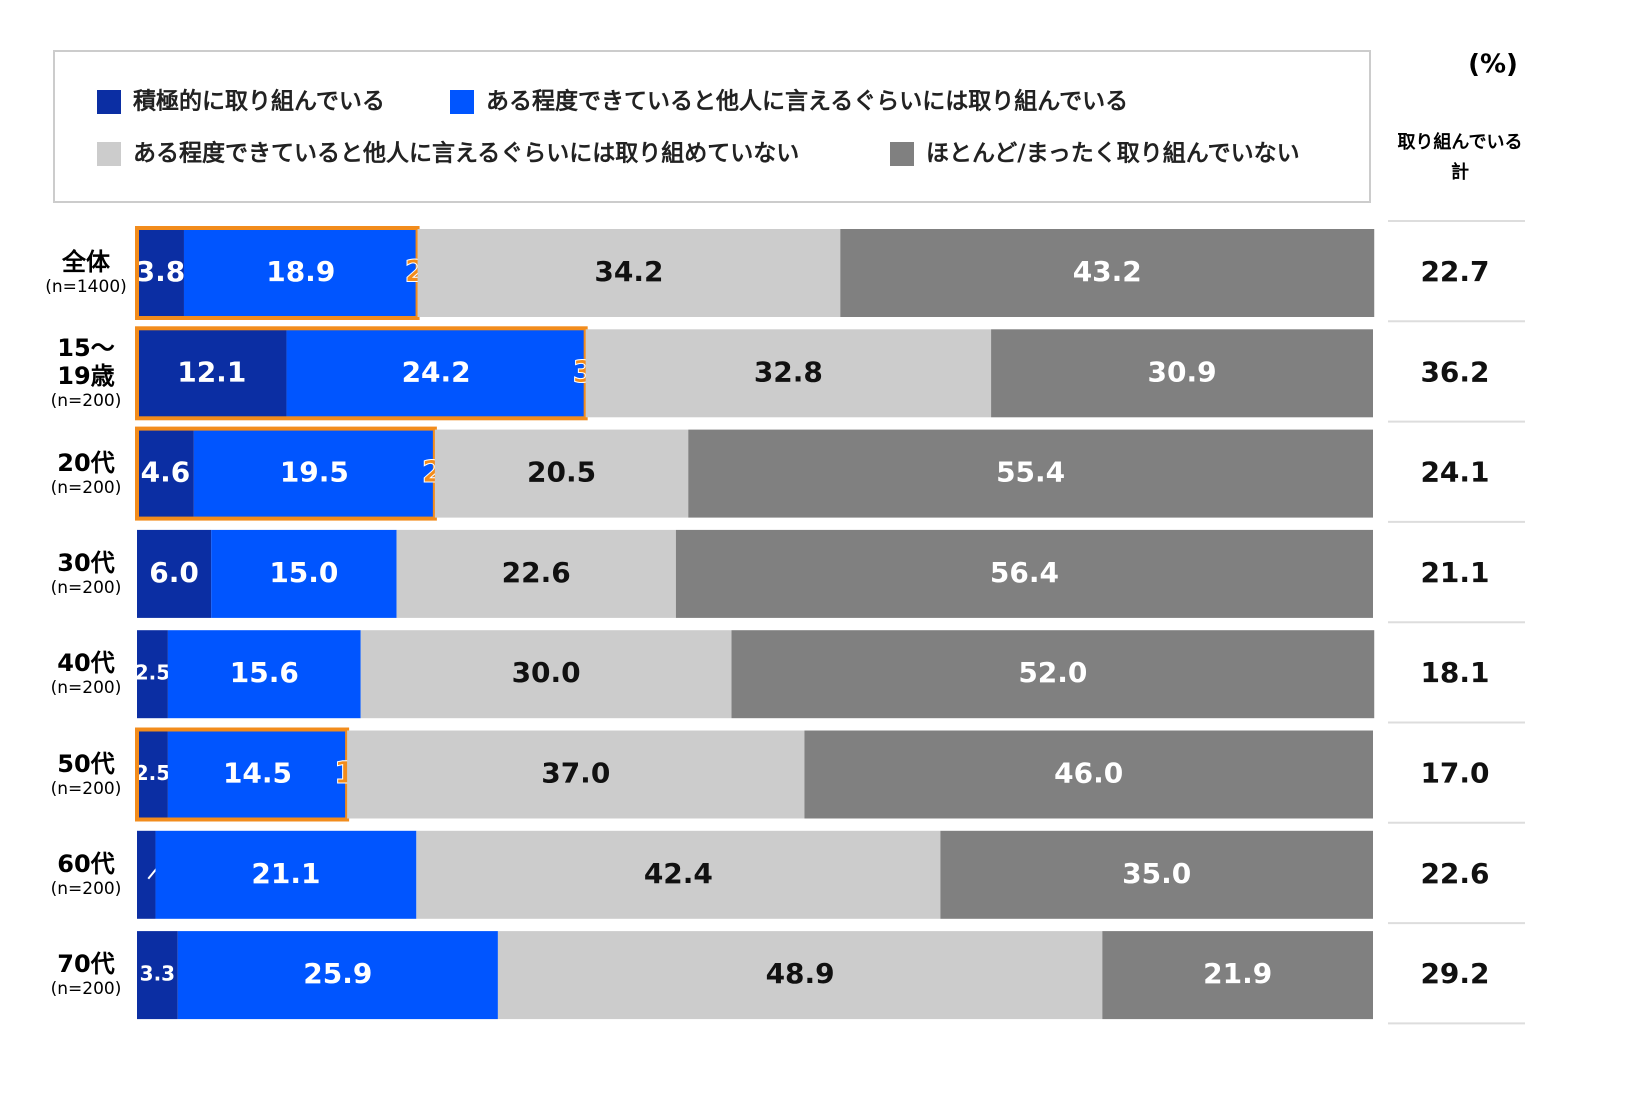 Image resolution: width=1628 pixels, height=1110 pixels. Describe the element at coordinates (1454, 973) in the screenshot. I see `total-label: 29.2` at that location.